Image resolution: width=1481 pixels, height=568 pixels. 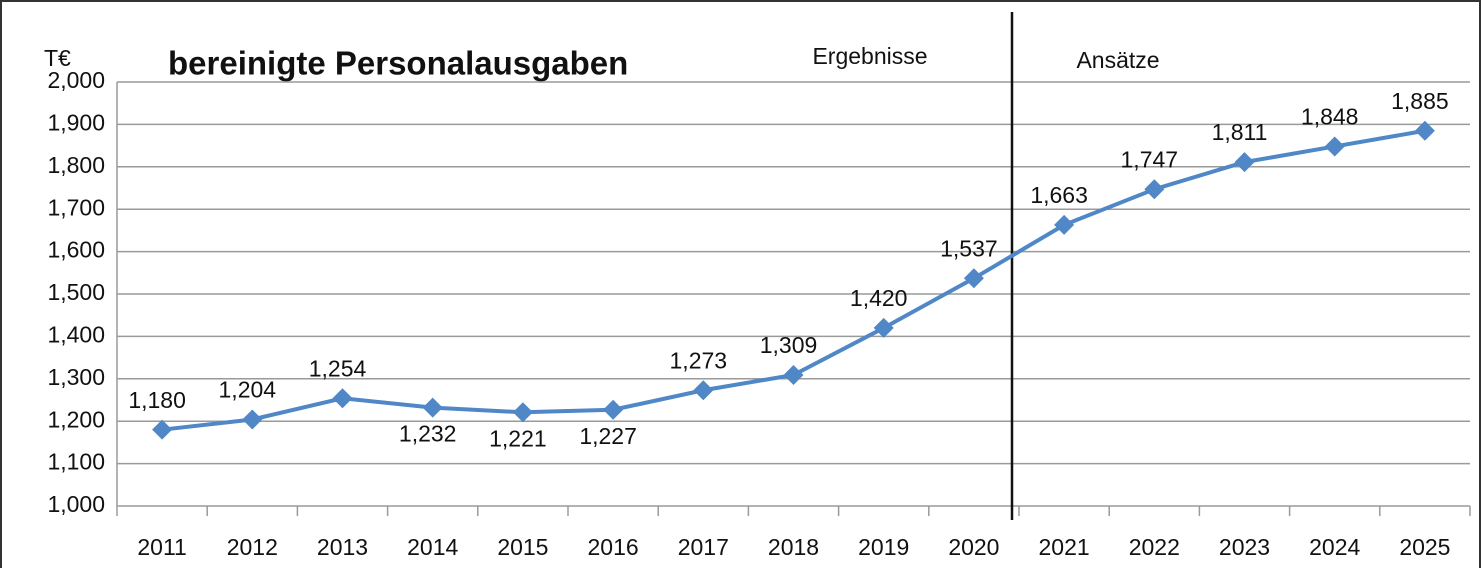 I want to click on data-label: 1,204, so click(x=248, y=390).